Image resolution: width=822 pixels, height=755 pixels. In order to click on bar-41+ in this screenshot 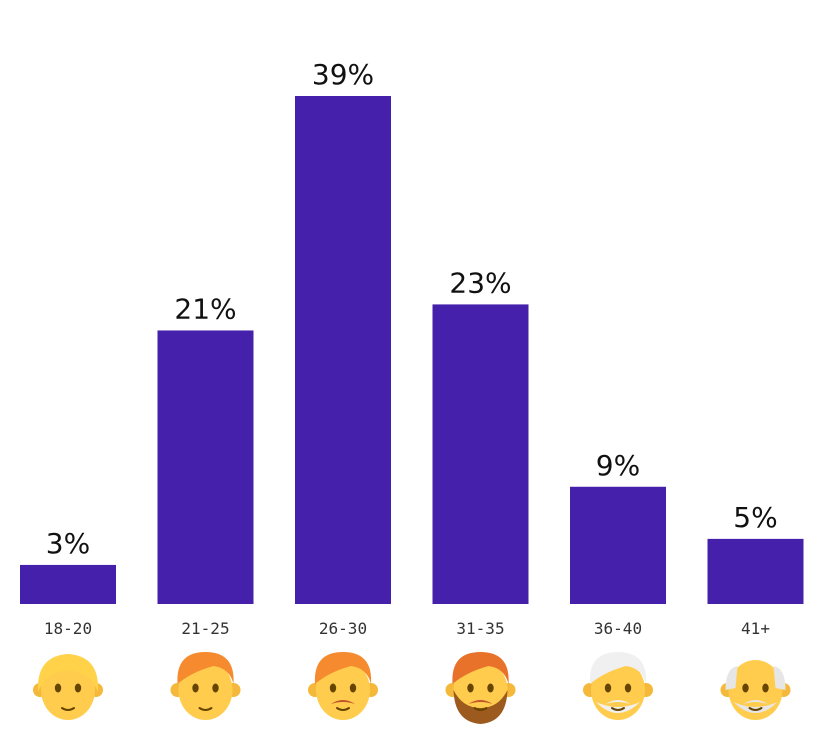, I will do `click(755, 571)`.